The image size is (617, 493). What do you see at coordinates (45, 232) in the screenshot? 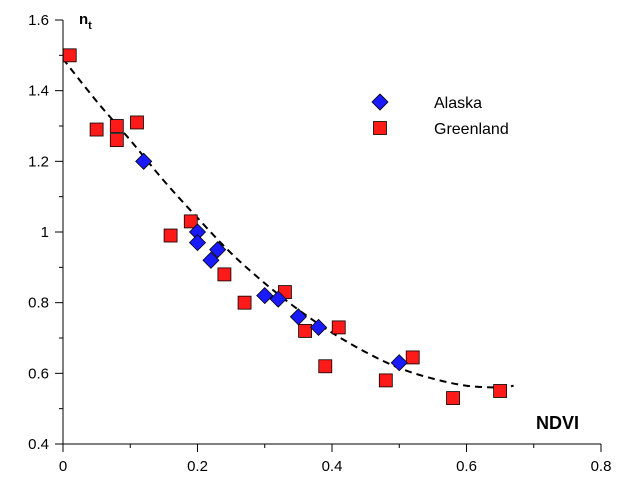
I see `y-tick-label: 1` at bounding box center [45, 232].